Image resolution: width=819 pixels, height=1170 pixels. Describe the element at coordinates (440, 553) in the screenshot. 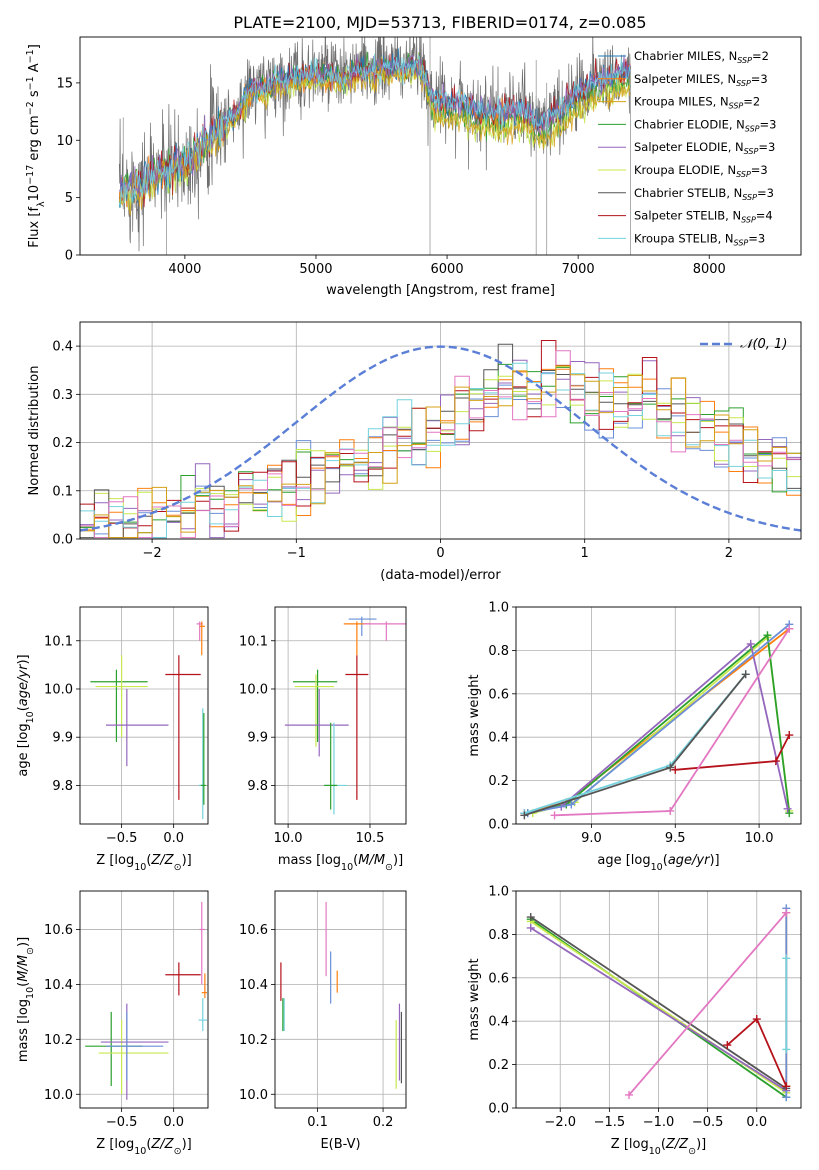

I see `x-tick-label: 0` at that location.